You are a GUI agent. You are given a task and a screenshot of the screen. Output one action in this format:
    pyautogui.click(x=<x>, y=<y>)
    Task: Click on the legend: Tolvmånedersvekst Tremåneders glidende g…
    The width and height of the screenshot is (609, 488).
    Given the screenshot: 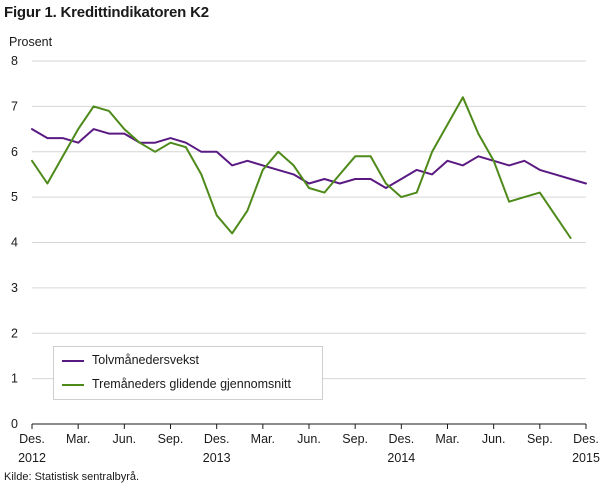 What is the action you would take?
    pyautogui.click(x=188, y=373)
    